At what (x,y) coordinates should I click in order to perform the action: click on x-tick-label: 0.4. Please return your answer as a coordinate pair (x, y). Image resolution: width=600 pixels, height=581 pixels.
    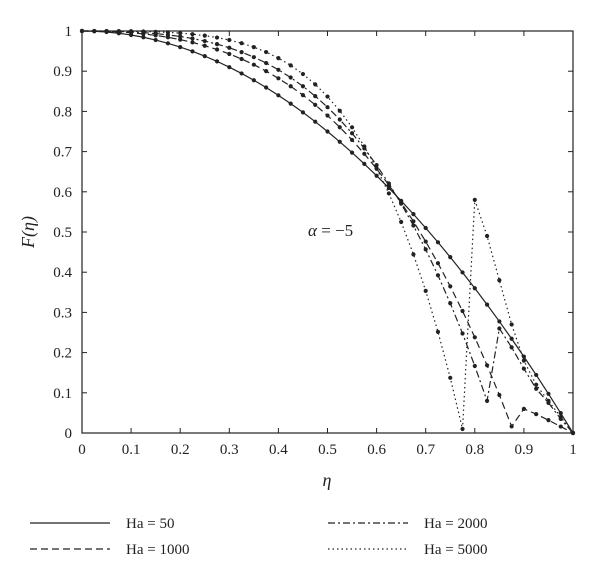
    Looking at the image, I should click on (278, 450).